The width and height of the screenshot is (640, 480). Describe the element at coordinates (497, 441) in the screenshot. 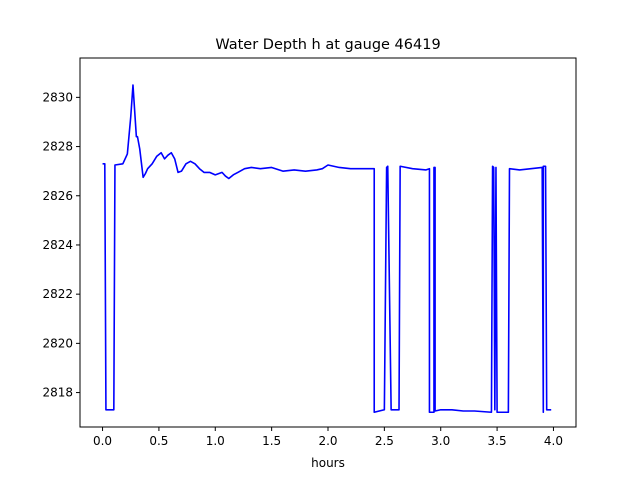

I see `x-tick-label: 3.5` at that location.